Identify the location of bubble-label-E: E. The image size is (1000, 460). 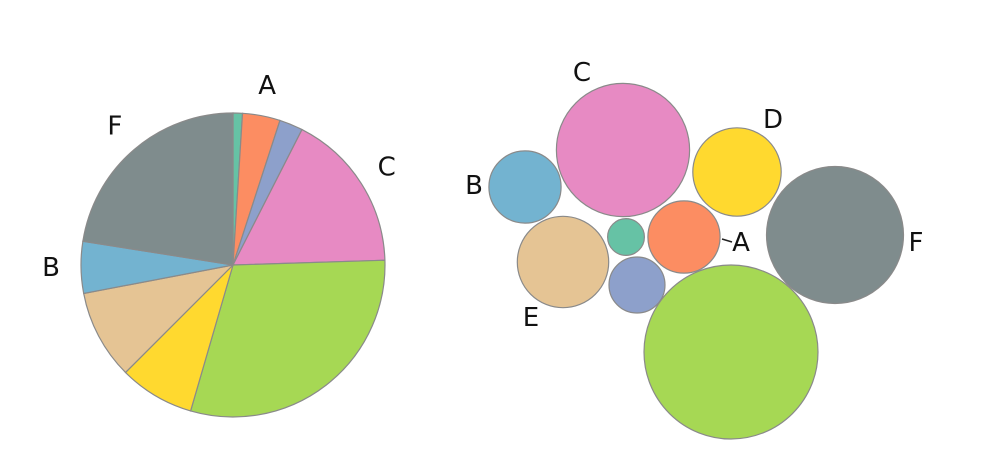
(531, 318).